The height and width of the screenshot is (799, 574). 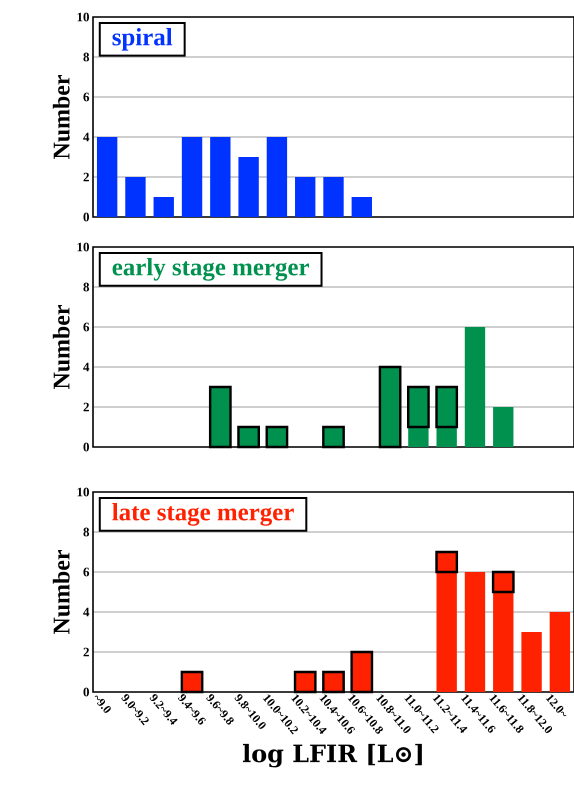 I want to click on x-axis-title: log LFIR [L⊙], so click(x=332, y=756).